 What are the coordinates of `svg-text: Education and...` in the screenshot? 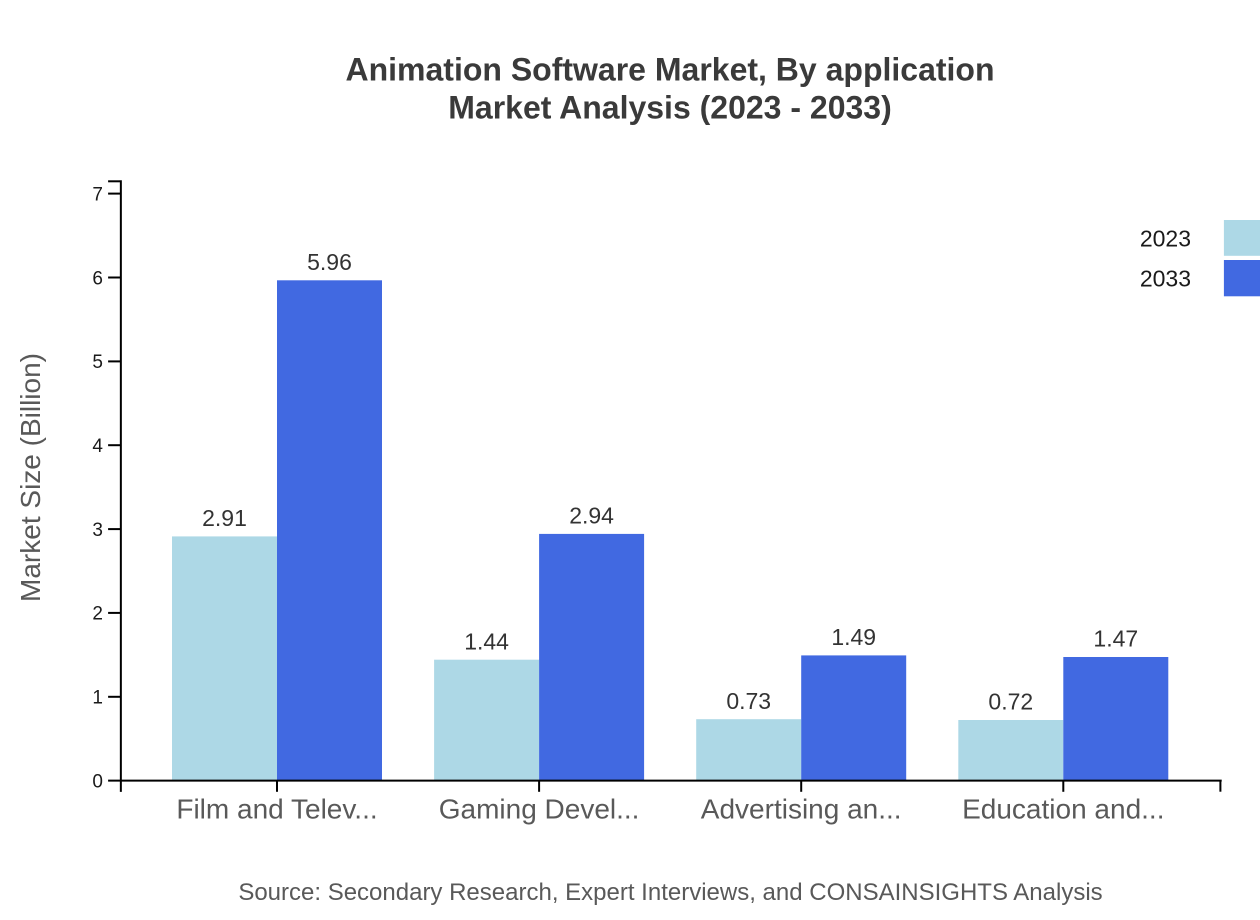 It's located at (1063, 808).